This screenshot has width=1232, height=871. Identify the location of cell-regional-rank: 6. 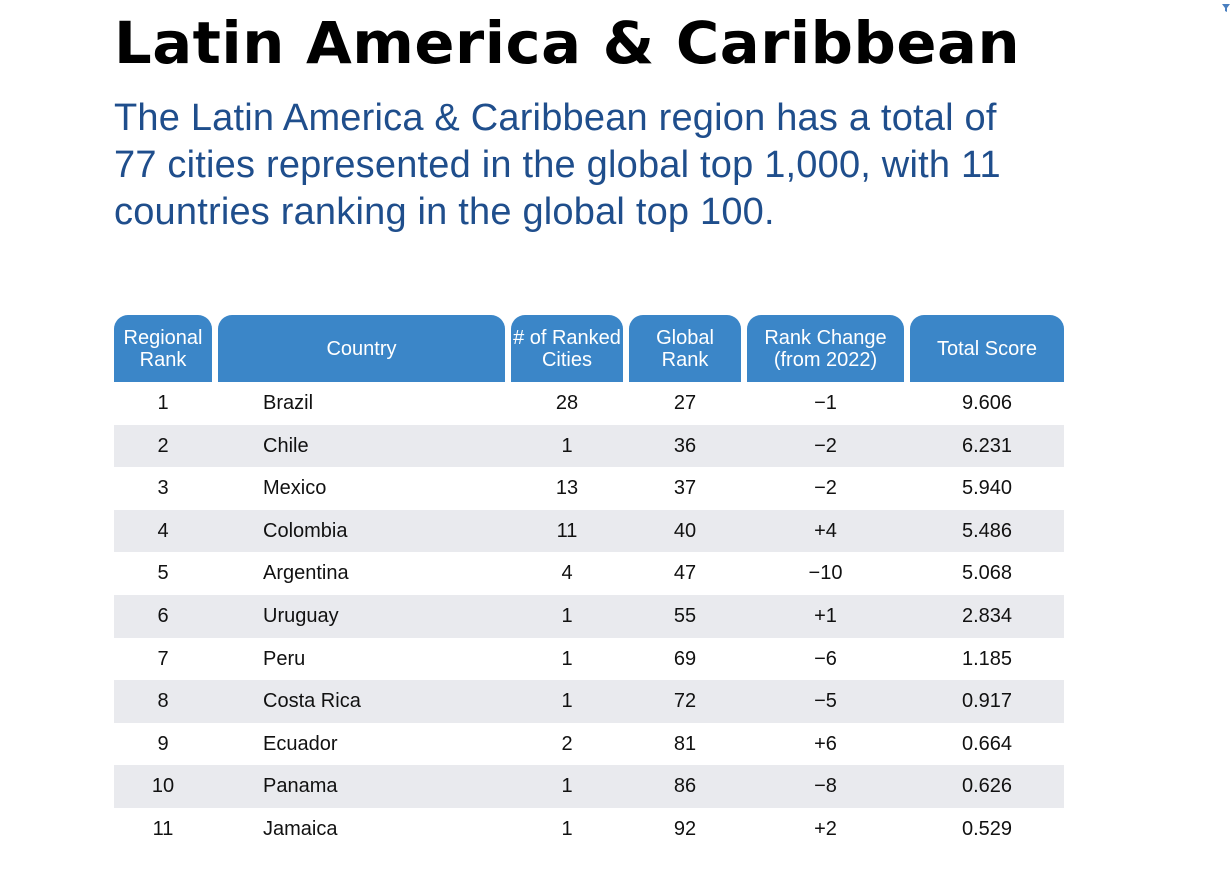
(163, 615).